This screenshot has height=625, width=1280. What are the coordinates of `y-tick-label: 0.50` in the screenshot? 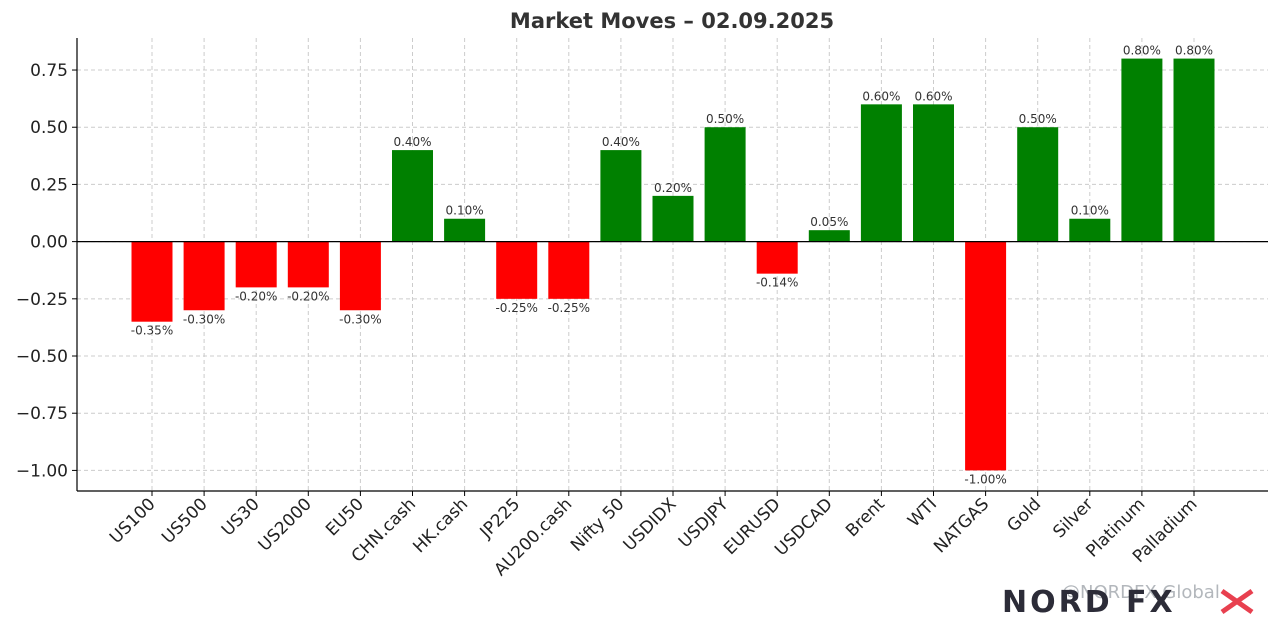 It's located at (49, 128).